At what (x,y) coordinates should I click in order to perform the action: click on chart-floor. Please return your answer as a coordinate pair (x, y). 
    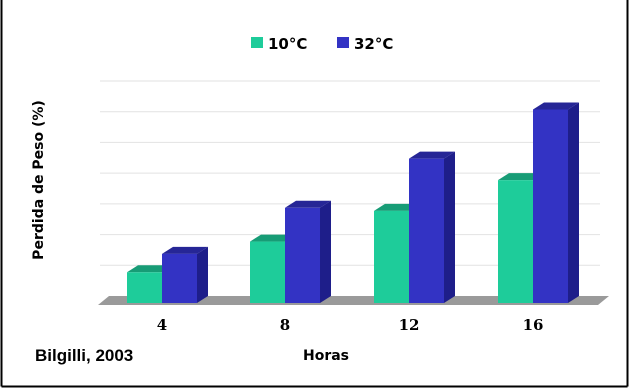
    Looking at the image, I should click on (353, 300).